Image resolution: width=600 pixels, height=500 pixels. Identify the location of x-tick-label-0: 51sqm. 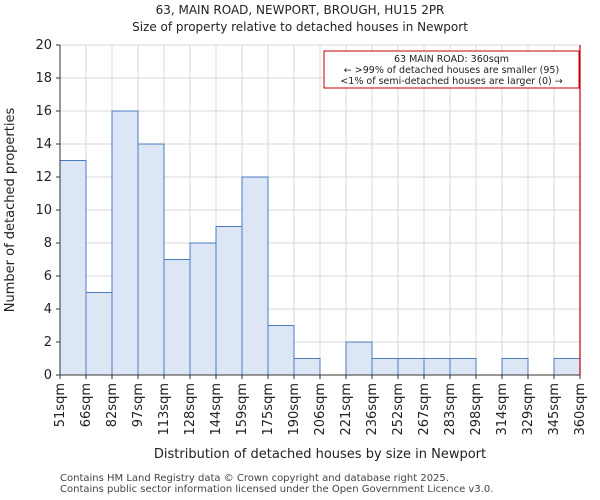
(60, 405).